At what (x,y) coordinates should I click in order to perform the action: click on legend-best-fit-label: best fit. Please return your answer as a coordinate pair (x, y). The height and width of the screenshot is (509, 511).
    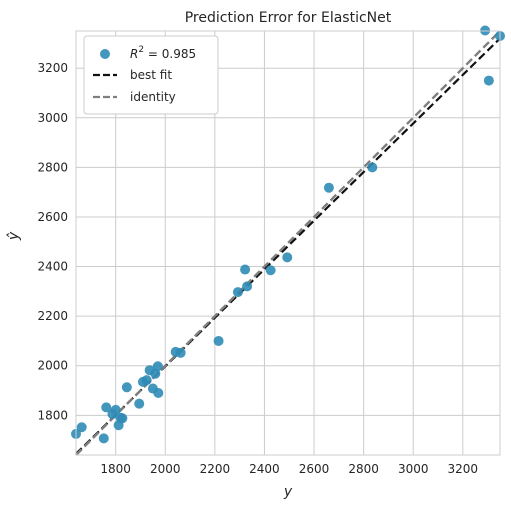
    Looking at the image, I should click on (151, 75).